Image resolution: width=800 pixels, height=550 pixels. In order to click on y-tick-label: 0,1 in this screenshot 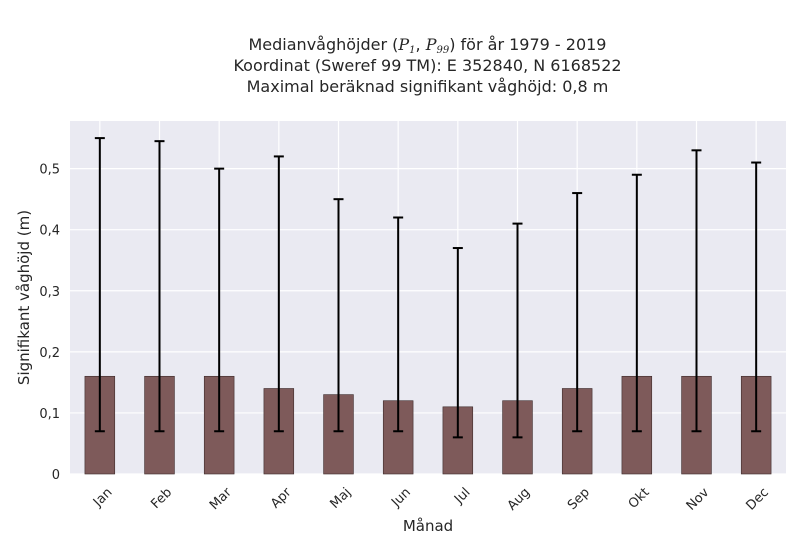, I will do `click(49, 414)`.